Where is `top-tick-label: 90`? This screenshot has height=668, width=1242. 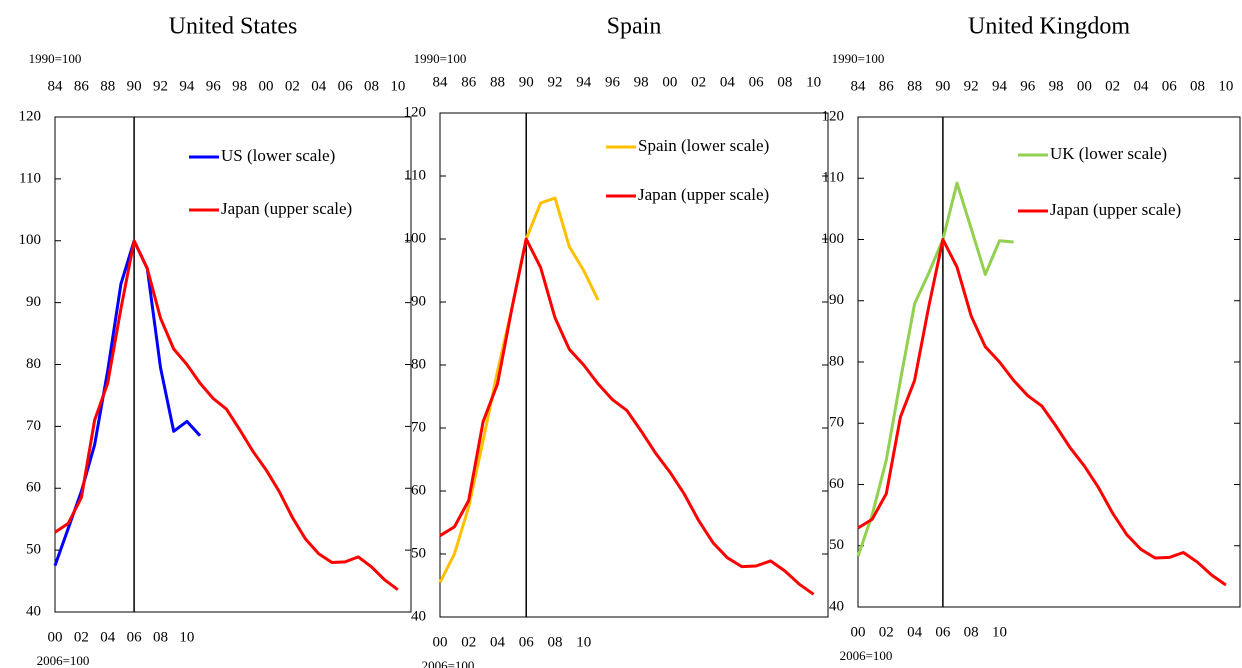 top-tick-label: 90 is located at coordinates (942, 86).